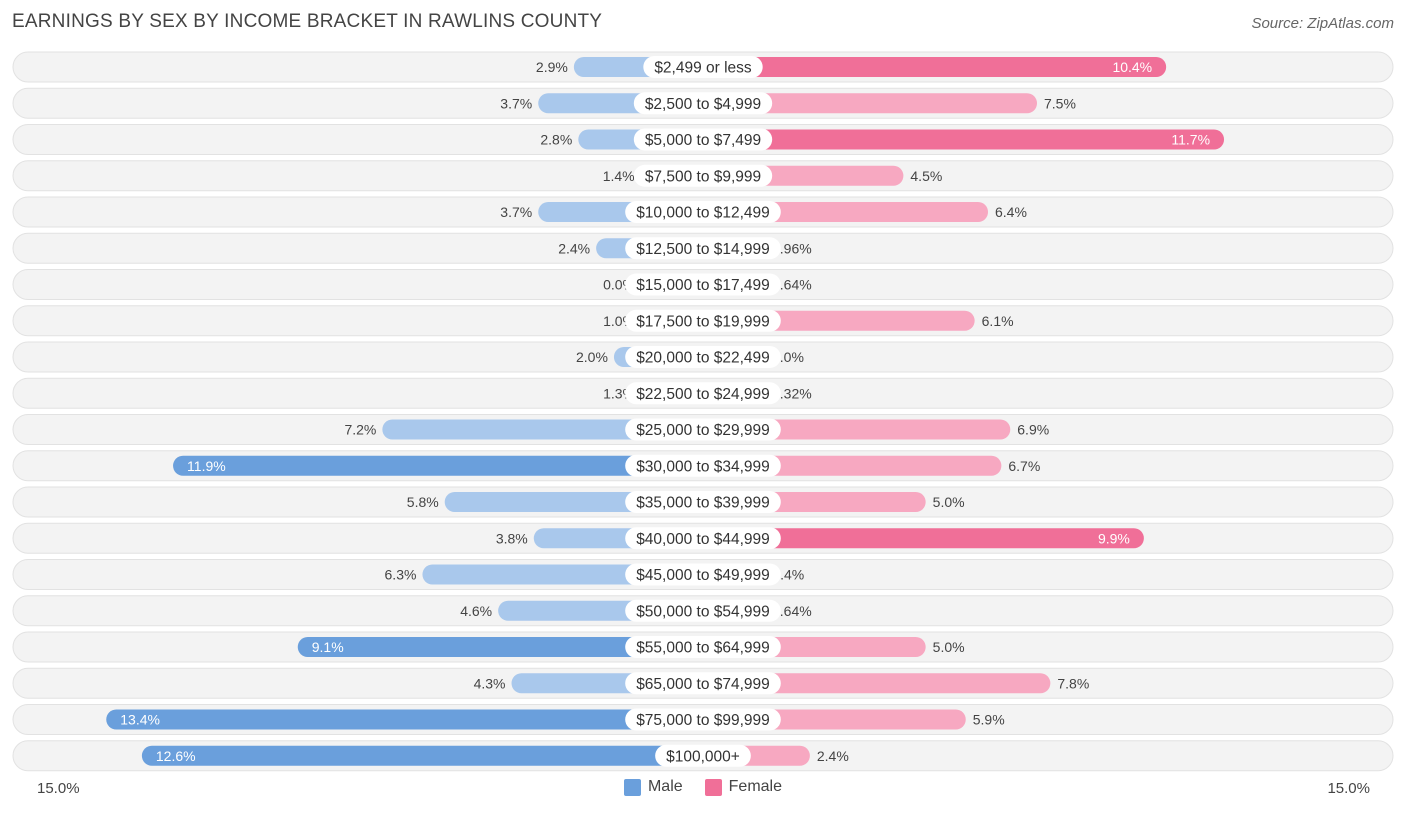 This screenshot has width=1406, height=813. Describe the element at coordinates (743, 787) in the screenshot. I see `legend-item-female: Female` at that location.